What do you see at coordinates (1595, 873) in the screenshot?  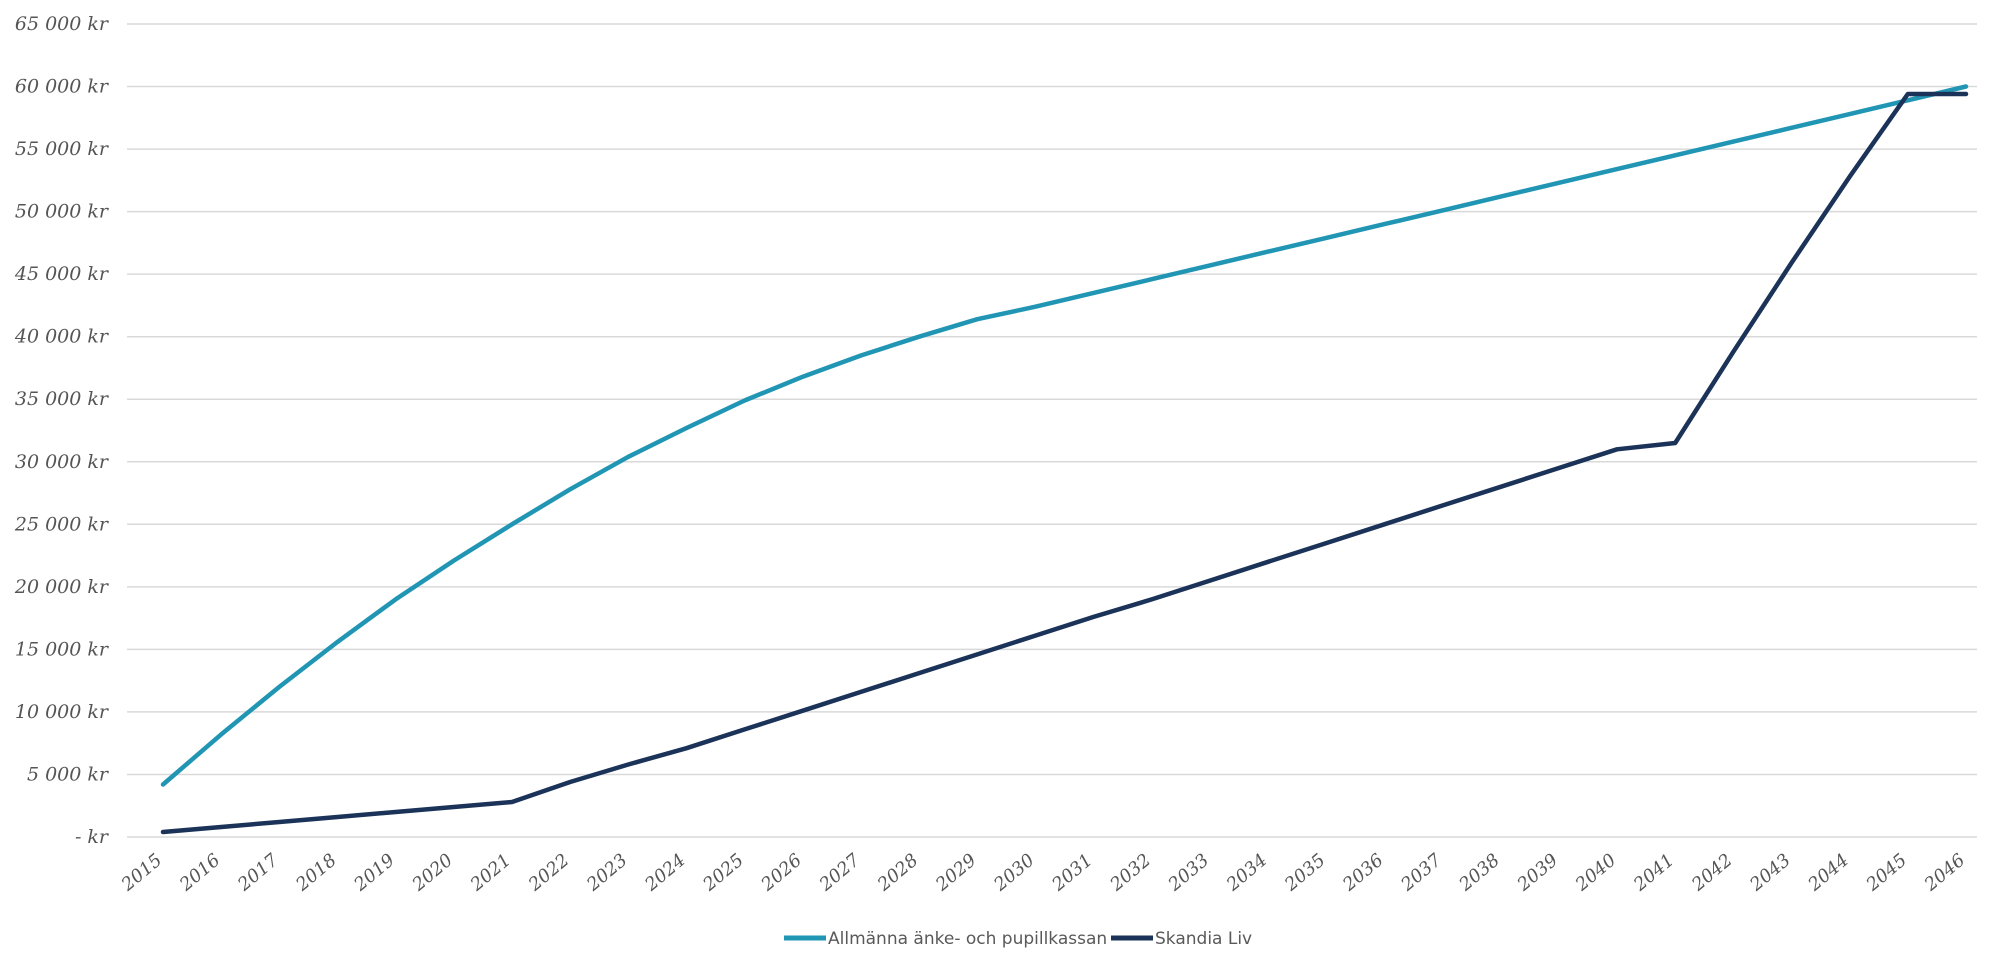 I see `x-tick-label: 2040` at bounding box center [1595, 873].